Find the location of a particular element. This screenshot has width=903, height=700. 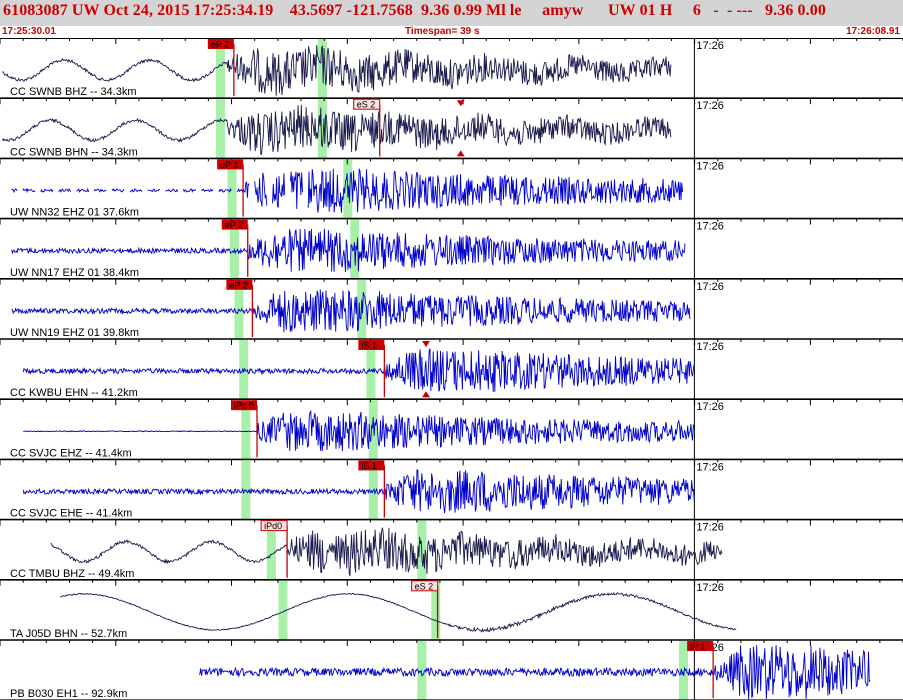

pick-label-3-0: eP 2 is located at coordinates (234, 225).